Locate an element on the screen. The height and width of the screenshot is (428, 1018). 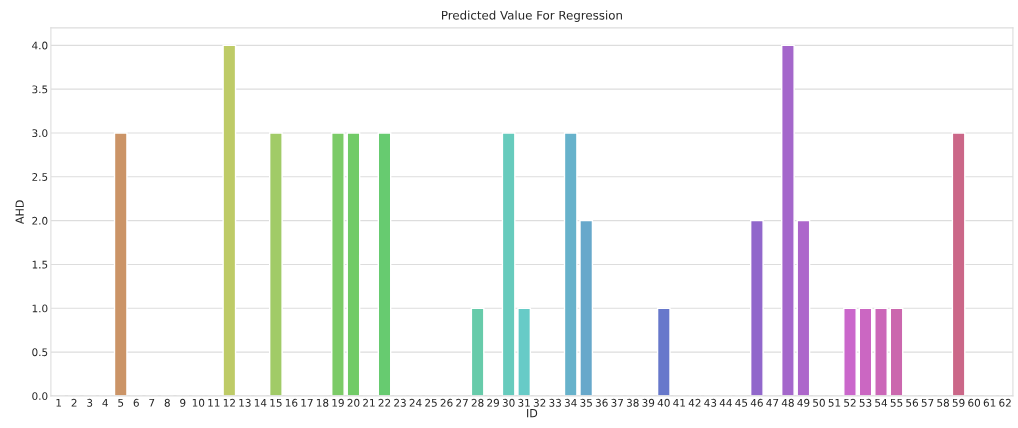
x-tick-label: 56 is located at coordinates (912, 402).